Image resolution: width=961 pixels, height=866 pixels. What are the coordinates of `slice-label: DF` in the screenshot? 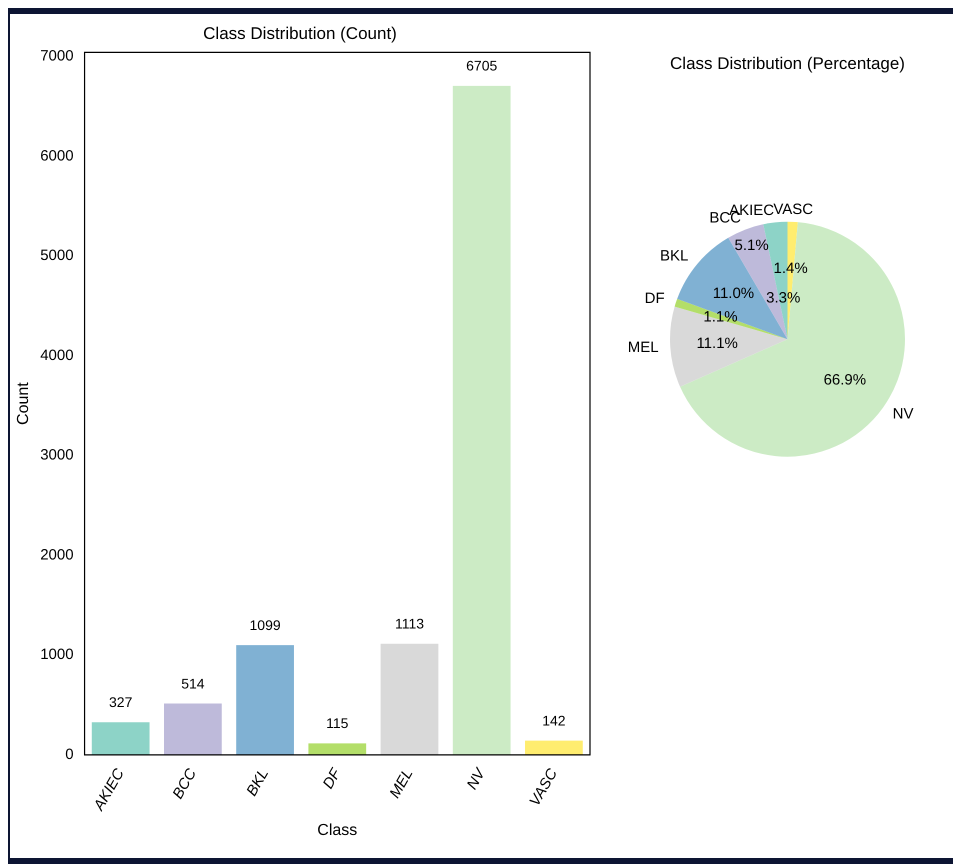 It's located at (654, 299).